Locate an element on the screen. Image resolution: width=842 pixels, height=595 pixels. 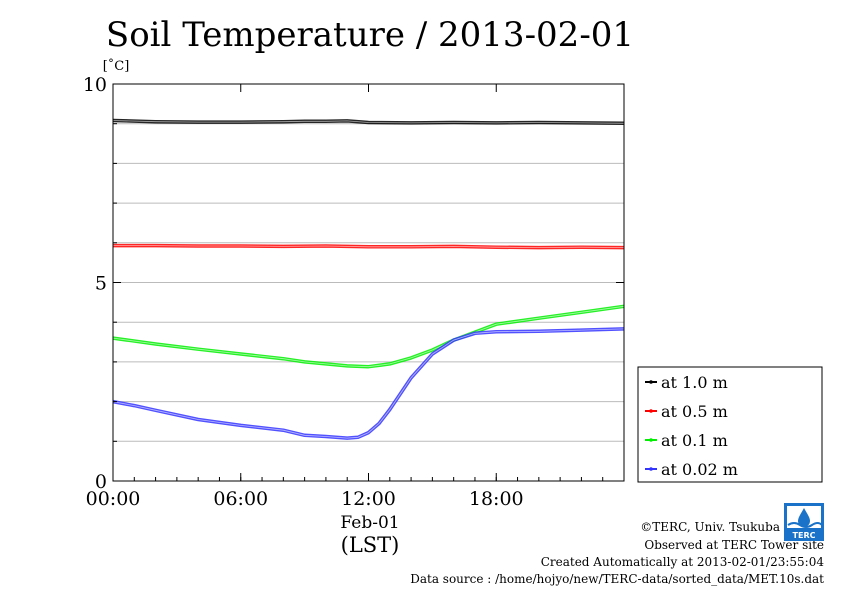
x-tick-label: 12:00 is located at coordinates (368, 499).